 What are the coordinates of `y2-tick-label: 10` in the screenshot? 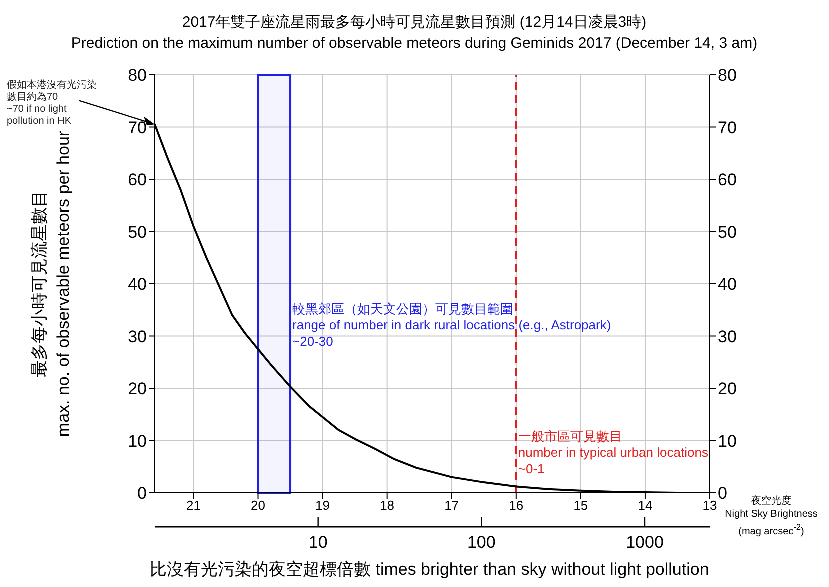 It's located at (727, 441).